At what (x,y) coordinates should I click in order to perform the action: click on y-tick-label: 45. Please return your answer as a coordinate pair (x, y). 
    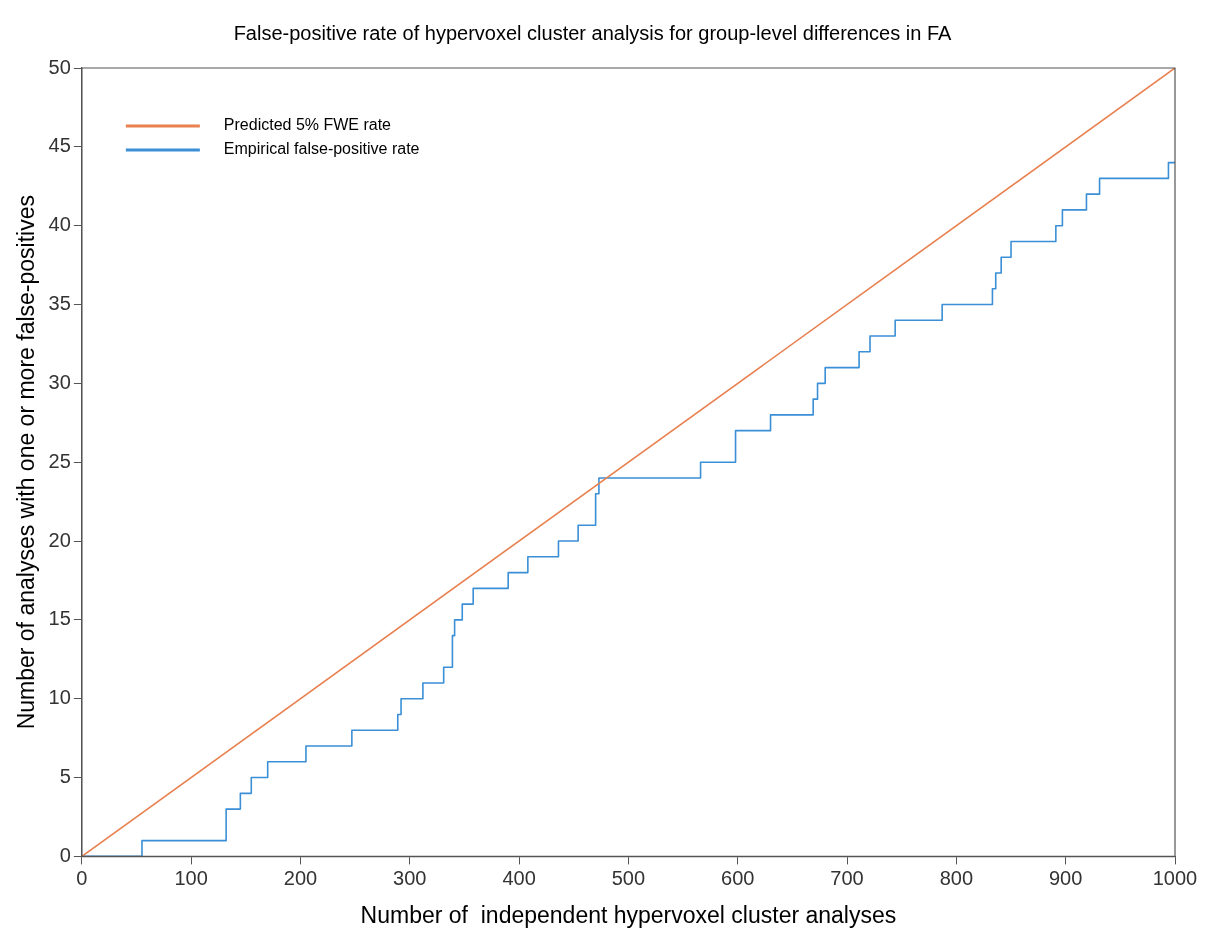
    Looking at the image, I should click on (59, 145).